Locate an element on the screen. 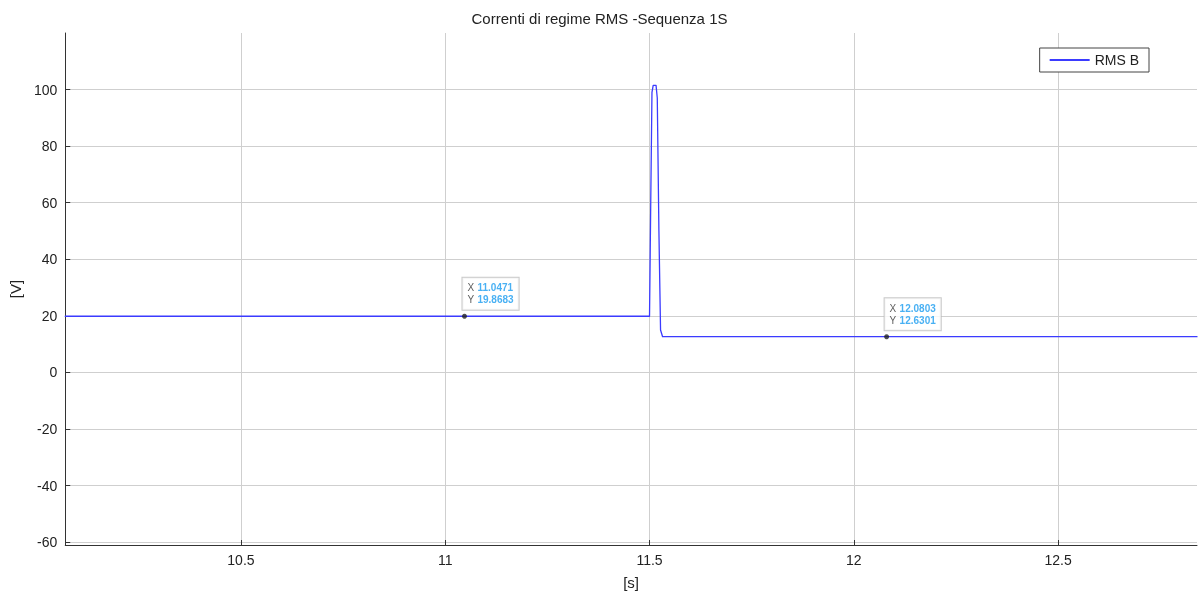  y-tick-label: 20 is located at coordinates (49, 315).